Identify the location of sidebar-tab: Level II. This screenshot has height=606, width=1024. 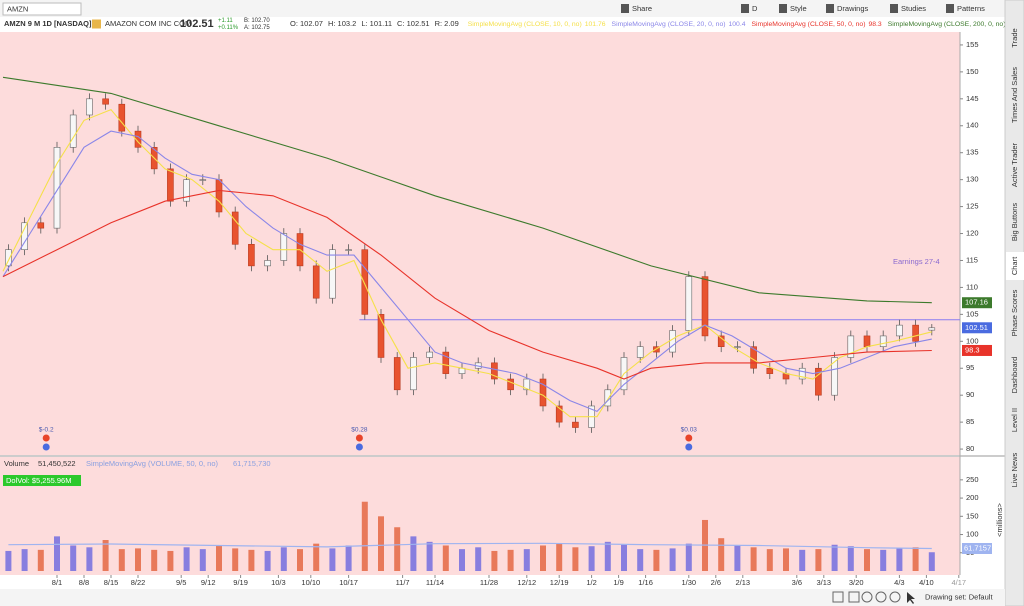
(1014, 420).